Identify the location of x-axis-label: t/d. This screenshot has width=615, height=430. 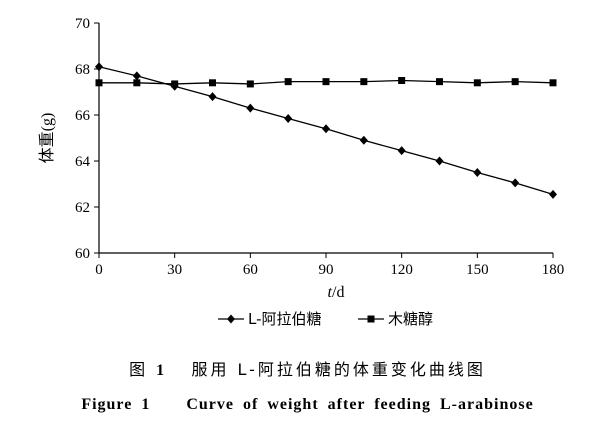
(336, 292).